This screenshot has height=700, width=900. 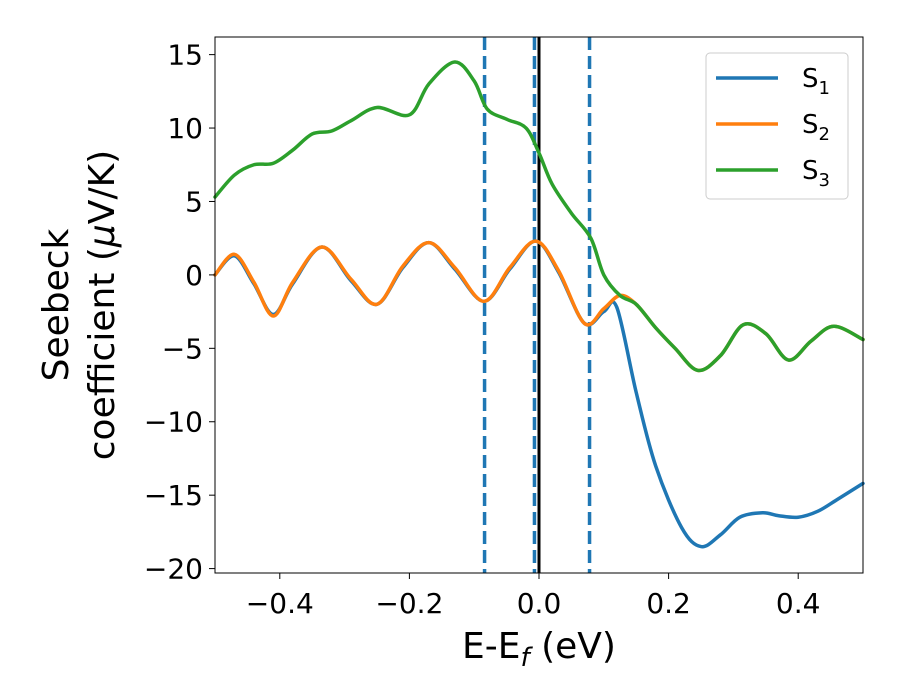 What do you see at coordinates (409, 603) in the screenshot?
I see `x-tick-label: −0.2` at bounding box center [409, 603].